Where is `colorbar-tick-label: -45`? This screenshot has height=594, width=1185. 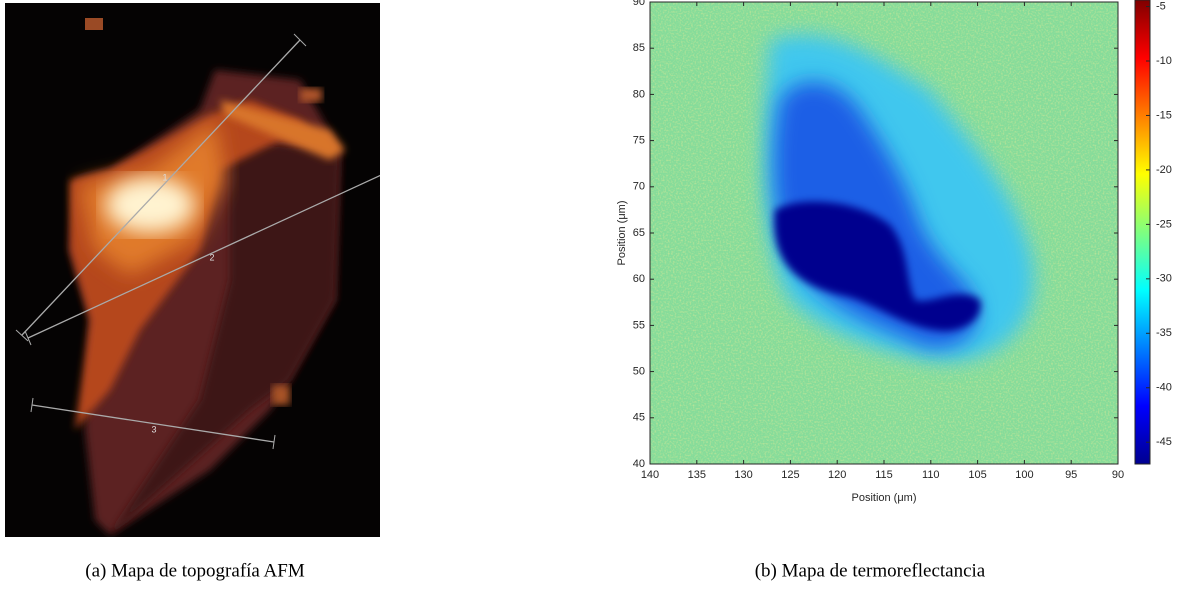 colorbar-tick-label: -45 is located at coordinates (1164, 442).